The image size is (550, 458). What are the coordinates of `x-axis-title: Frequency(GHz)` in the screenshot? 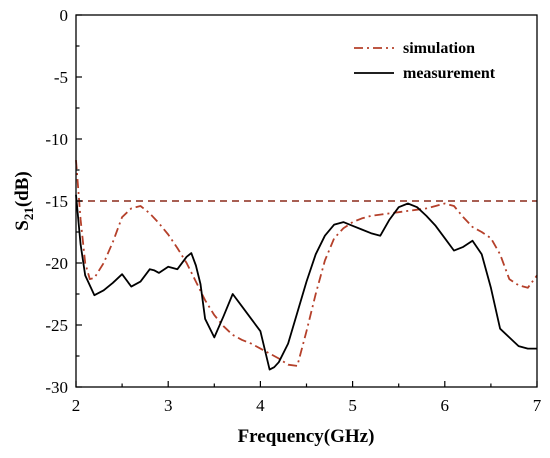 It's located at (306, 436).